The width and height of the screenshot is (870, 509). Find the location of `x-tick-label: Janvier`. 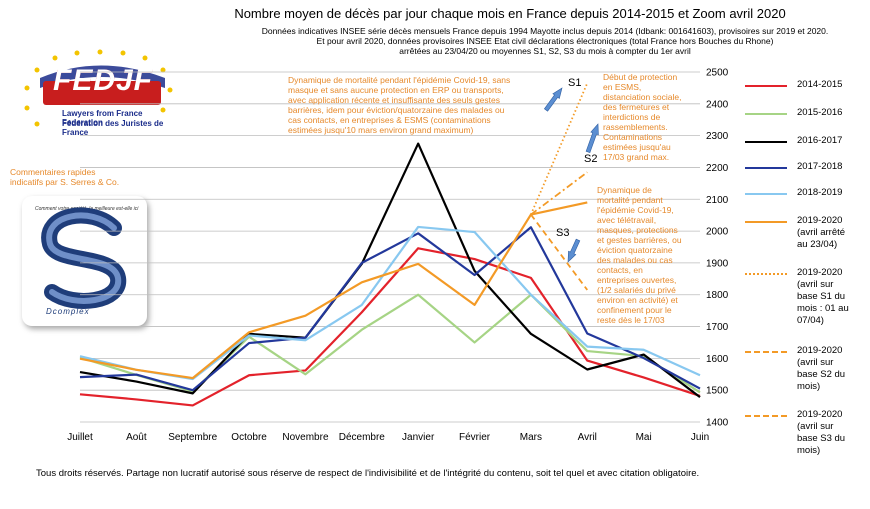

x-tick-label: Janvier is located at coordinates (418, 437).